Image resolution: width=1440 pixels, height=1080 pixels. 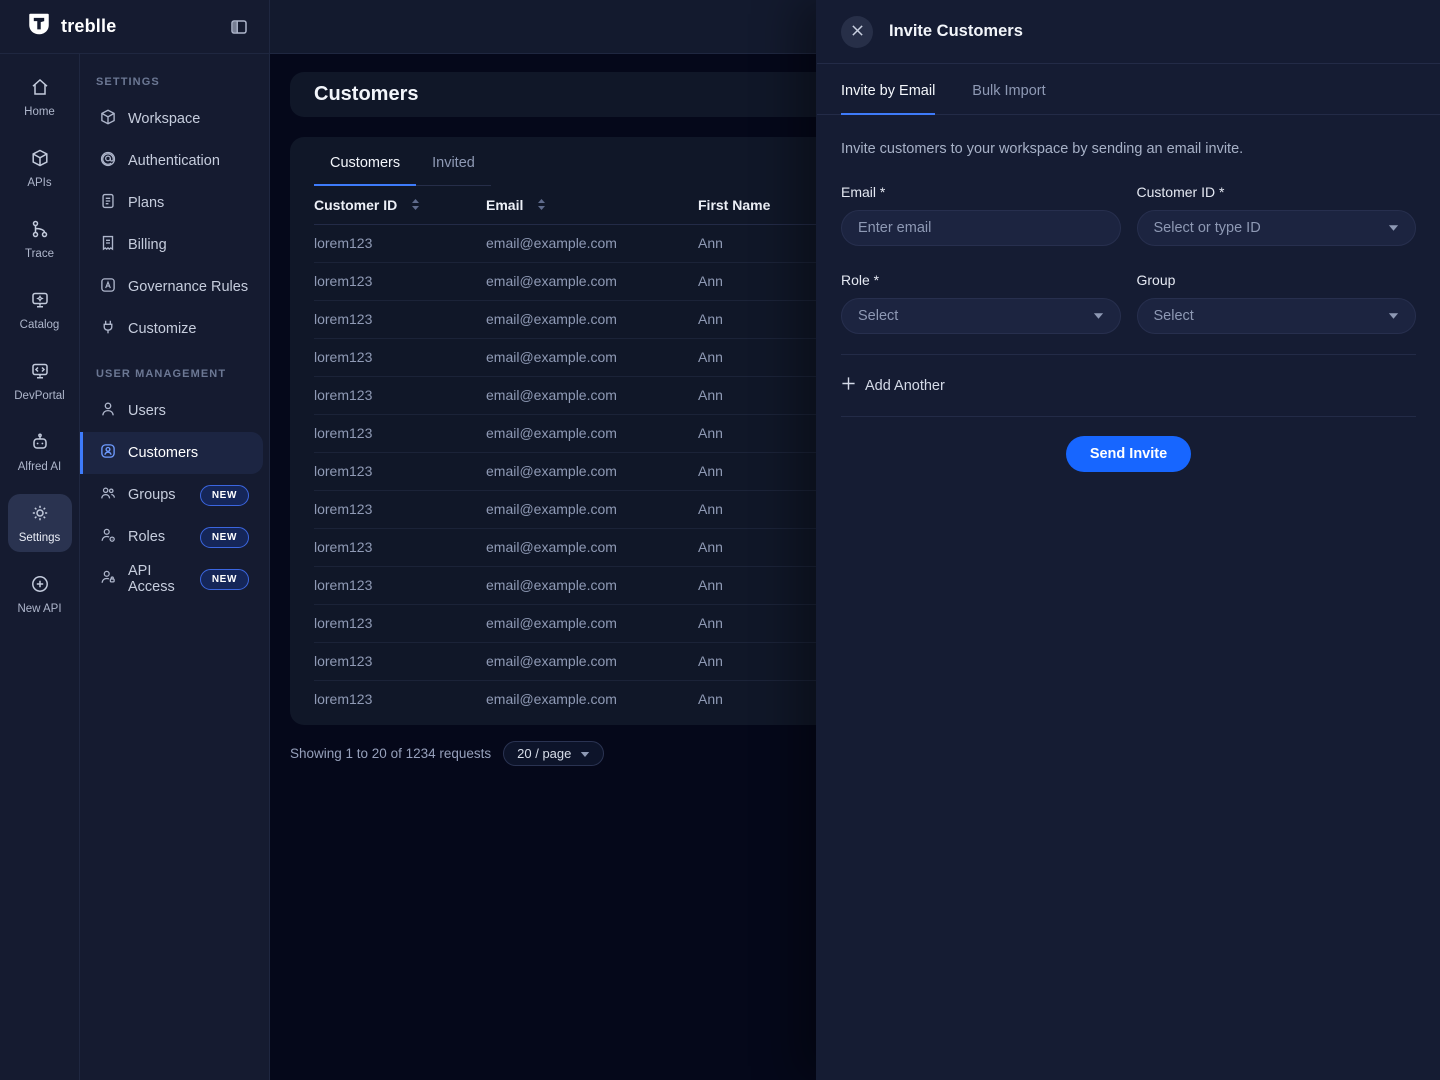 I want to click on tab-invited: Invited, so click(x=453, y=163).